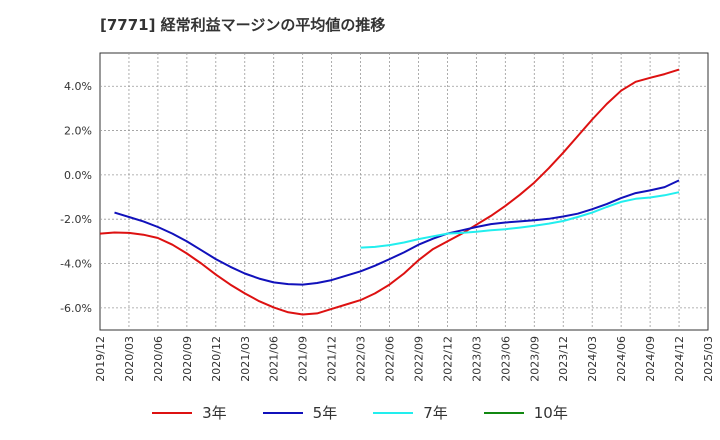 The width and height of the screenshot is (720, 440). I want to click on y-tick-label: -2.0%, so click(76, 219).